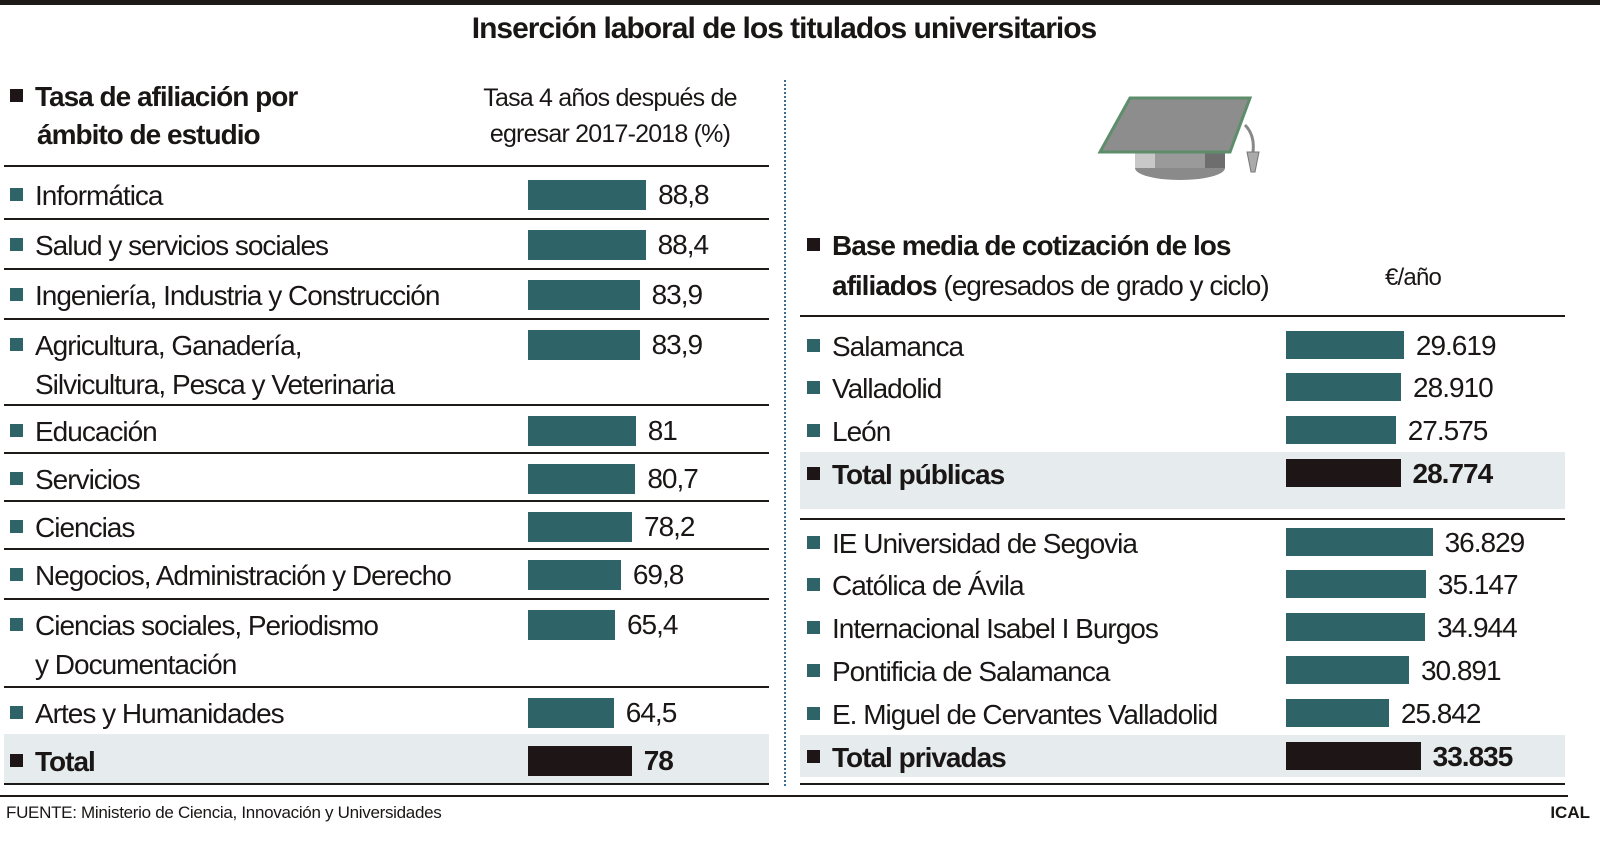 Image resolution: width=1600 pixels, height=848 pixels. What do you see at coordinates (683, 194) in the screenshot?
I see `value-label: 88,8` at bounding box center [683, 194].